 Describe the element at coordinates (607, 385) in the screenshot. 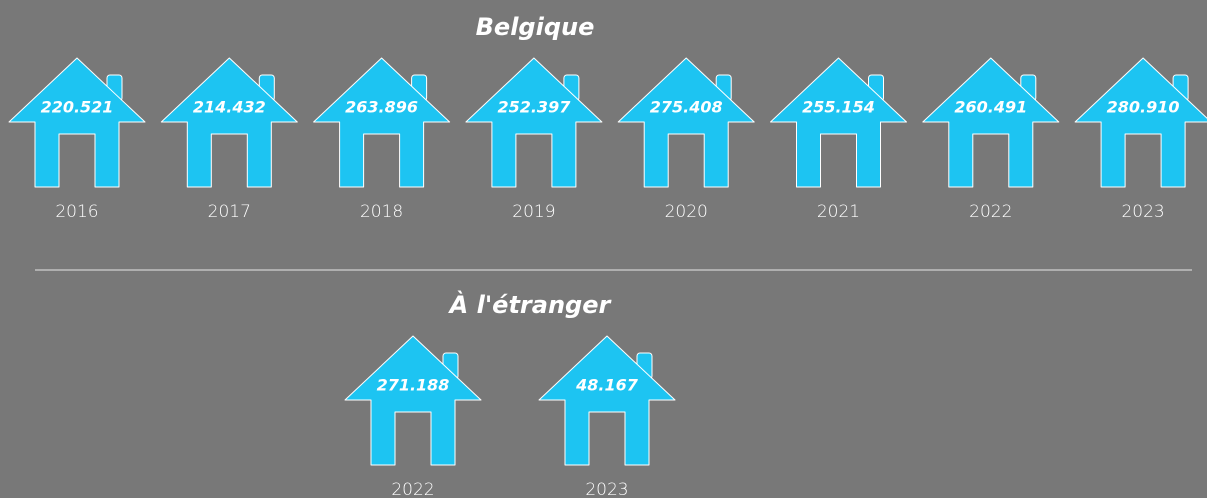

I see `house-value: 48.167` at that location.